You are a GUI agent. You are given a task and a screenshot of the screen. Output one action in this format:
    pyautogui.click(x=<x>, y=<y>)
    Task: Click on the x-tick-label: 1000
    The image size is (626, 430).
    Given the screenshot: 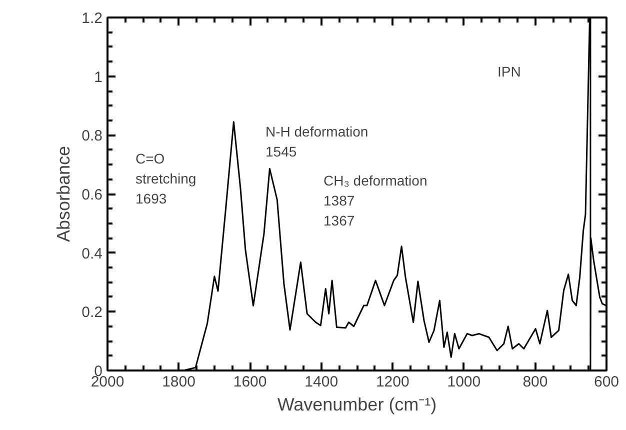 What is the action you would take?
    pyautogui.click(x=464, y=382)
    